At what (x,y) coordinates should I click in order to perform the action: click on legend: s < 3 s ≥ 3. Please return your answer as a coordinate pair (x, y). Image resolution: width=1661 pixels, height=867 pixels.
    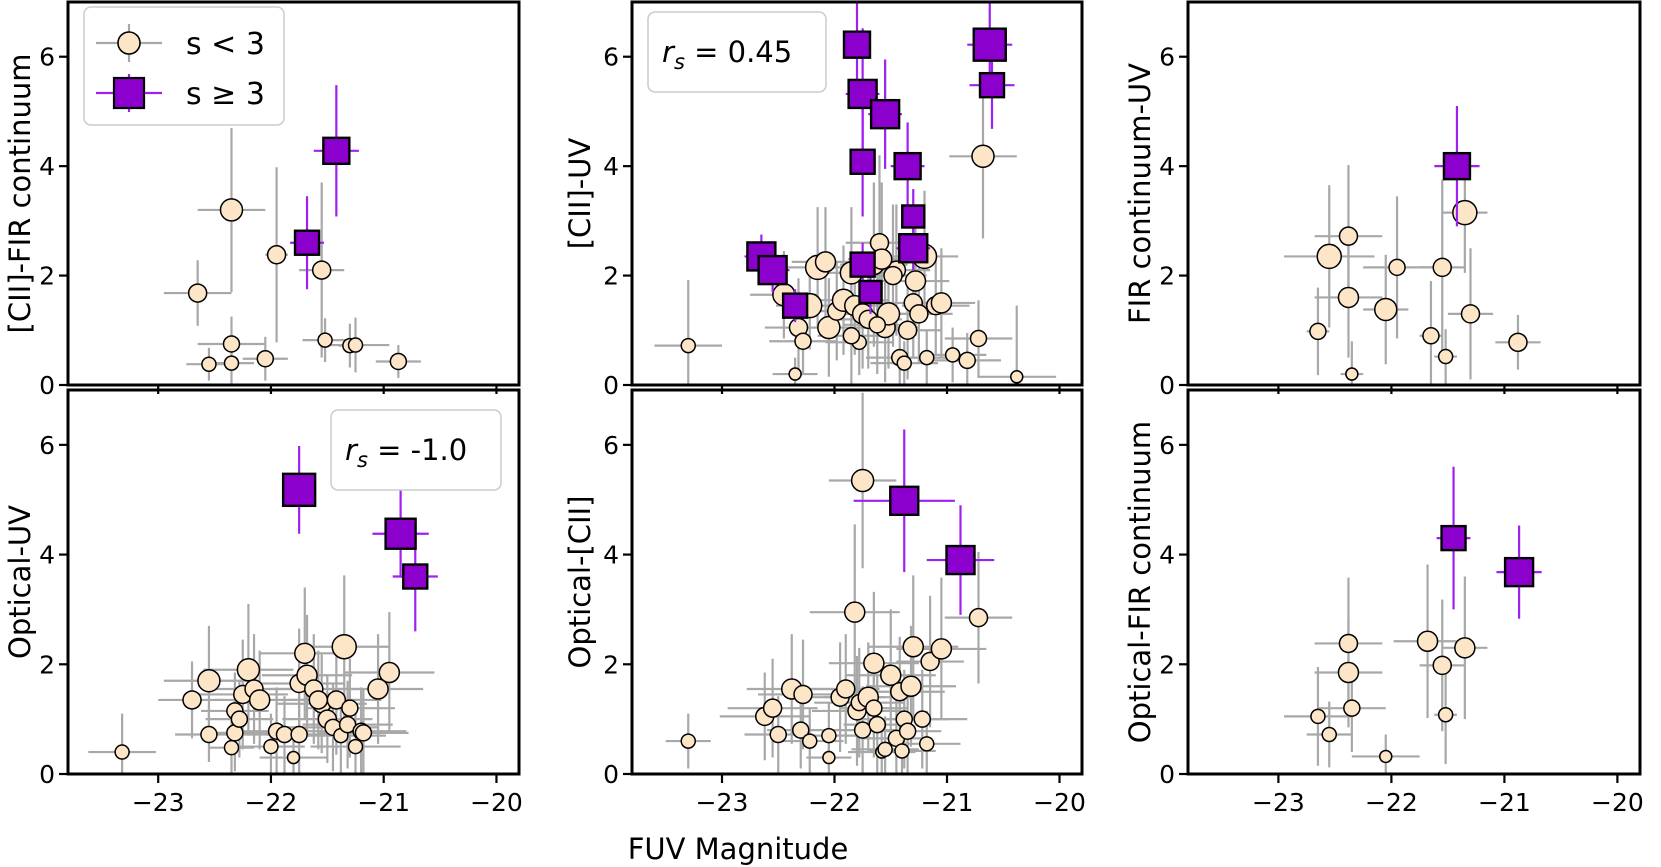
    Looking at the image, I should click on (184, 66).